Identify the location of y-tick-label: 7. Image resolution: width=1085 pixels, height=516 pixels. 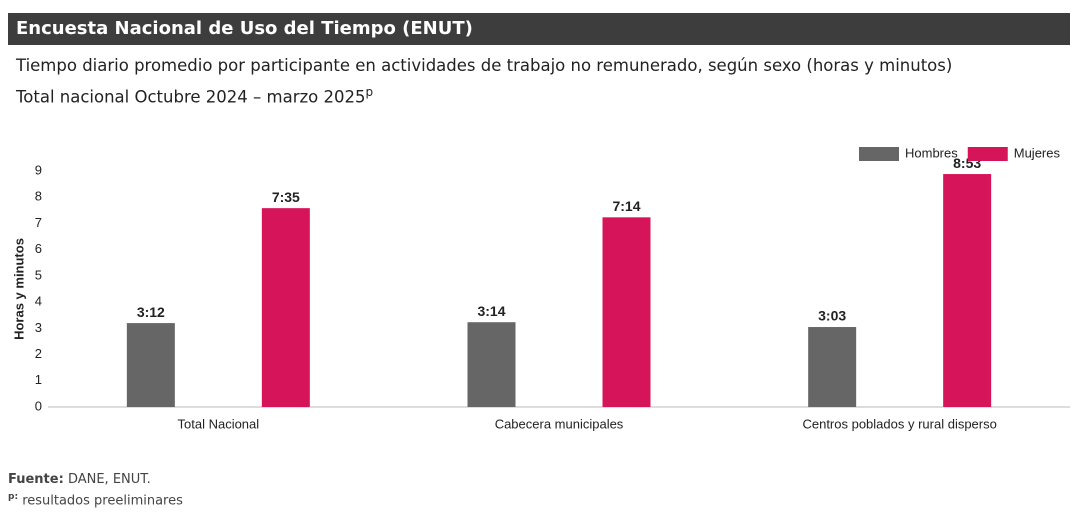
(38, 222).